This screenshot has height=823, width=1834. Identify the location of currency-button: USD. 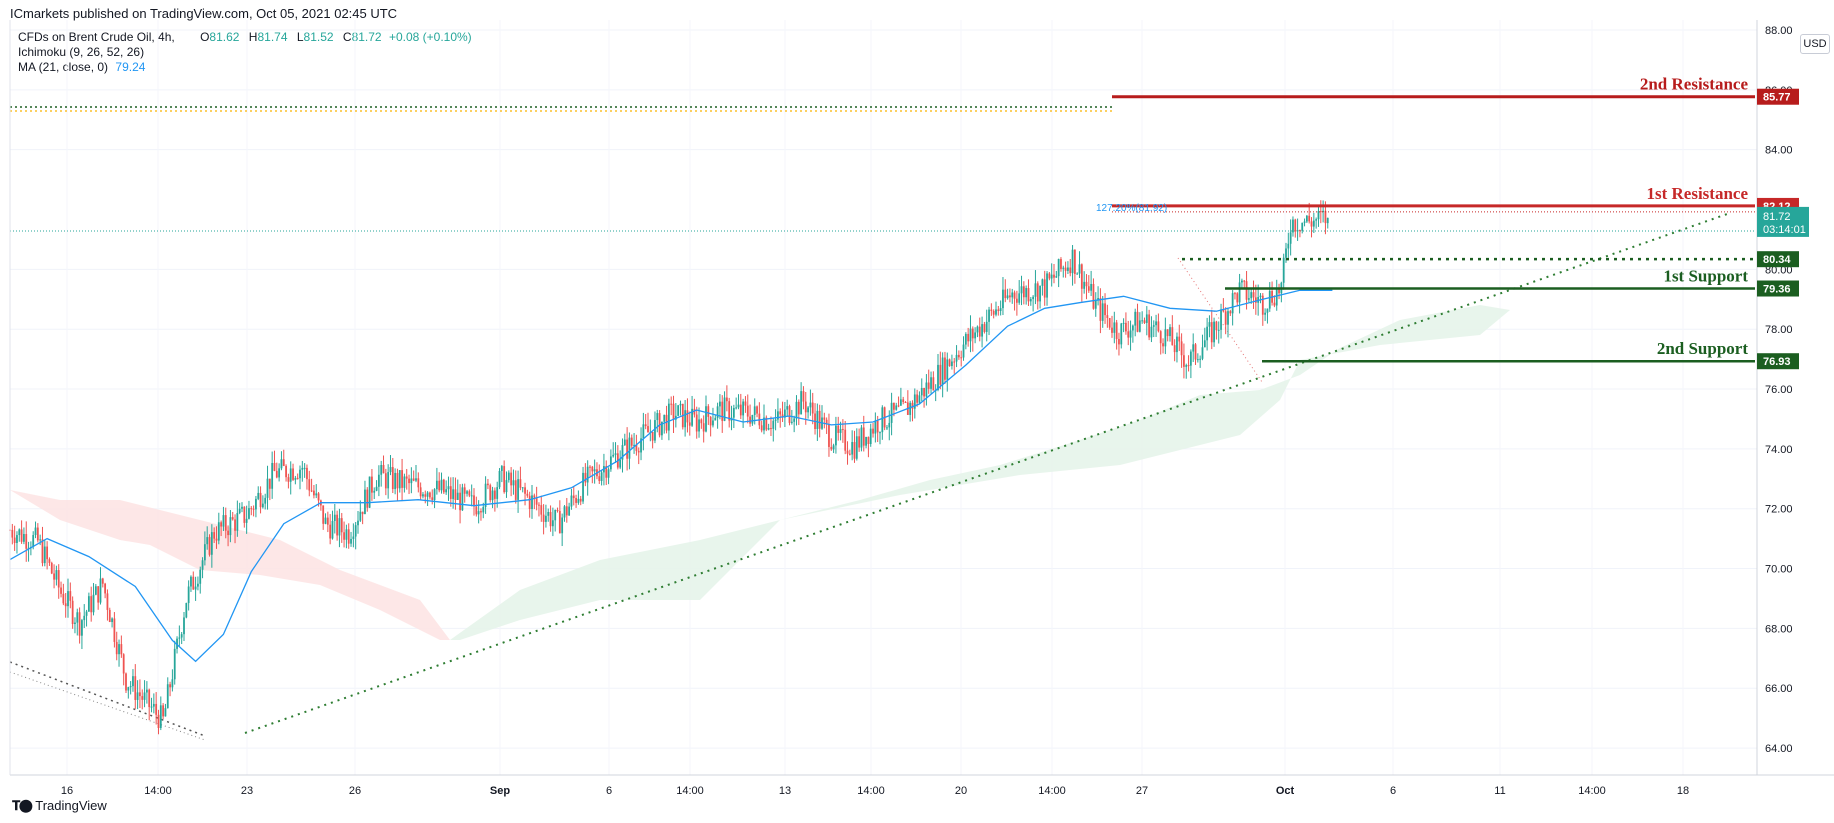
(1815, 44).